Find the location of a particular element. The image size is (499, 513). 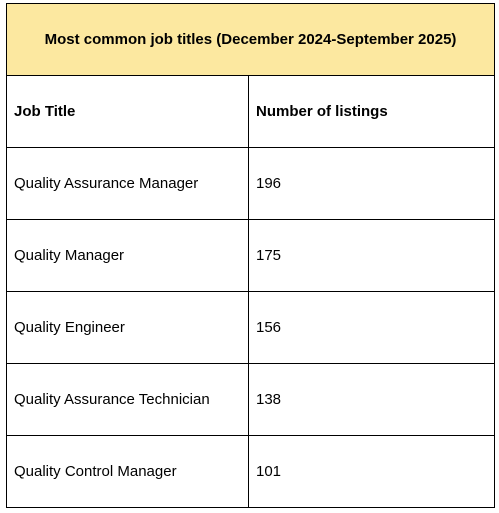

table-row: Quality Control Manager 101 is located at coordinates (251, 471).